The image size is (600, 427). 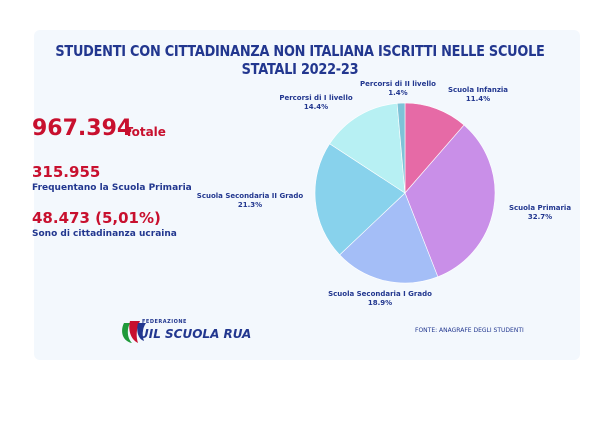 What do you see at coordinates (195, 334) in the screenshot?
I see `logo-name: UIL SCUOLA RUA` at bounding box center [195, 334].